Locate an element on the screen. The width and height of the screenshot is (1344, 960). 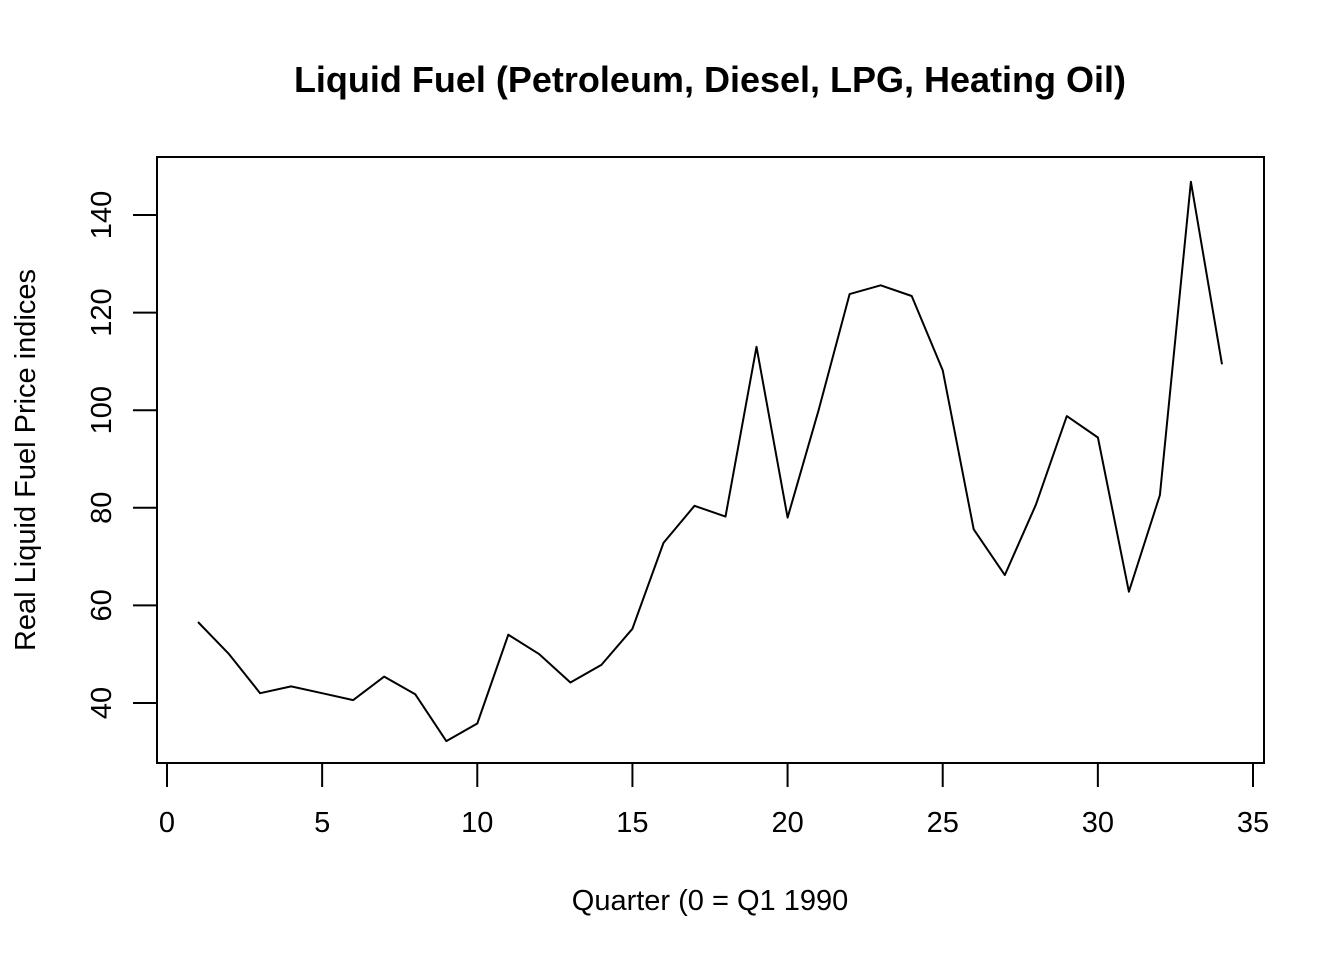
x-tick-label: 35 is located at coordinates (1253, 823).